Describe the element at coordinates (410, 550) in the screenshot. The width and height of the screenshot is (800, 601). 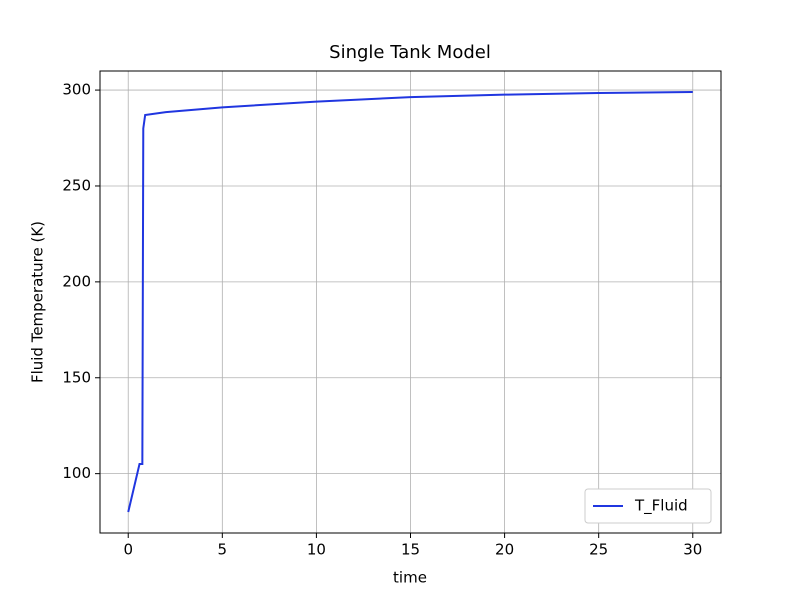
I see `x-tick-label: 15` at that location.